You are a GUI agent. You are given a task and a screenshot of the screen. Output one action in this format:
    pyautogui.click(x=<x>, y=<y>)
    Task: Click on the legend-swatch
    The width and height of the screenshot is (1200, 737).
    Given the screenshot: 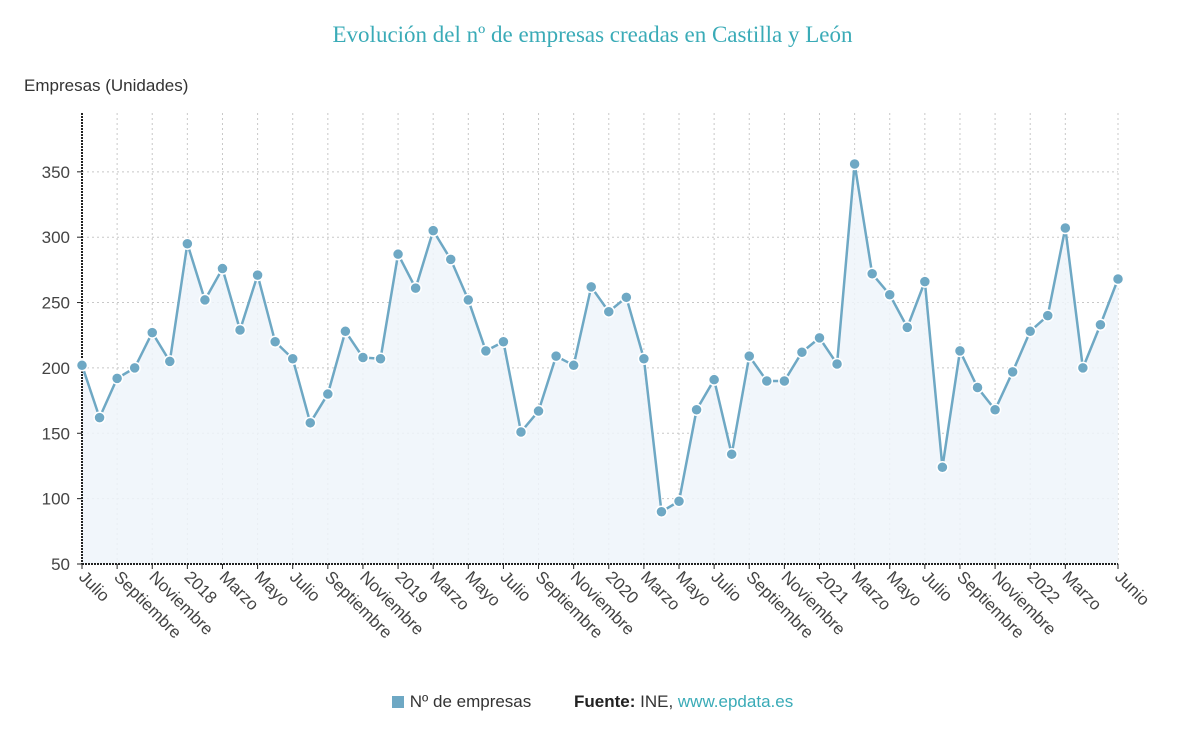 What is the action you would take?
    pyautogui.click(x=397, y=702)
    